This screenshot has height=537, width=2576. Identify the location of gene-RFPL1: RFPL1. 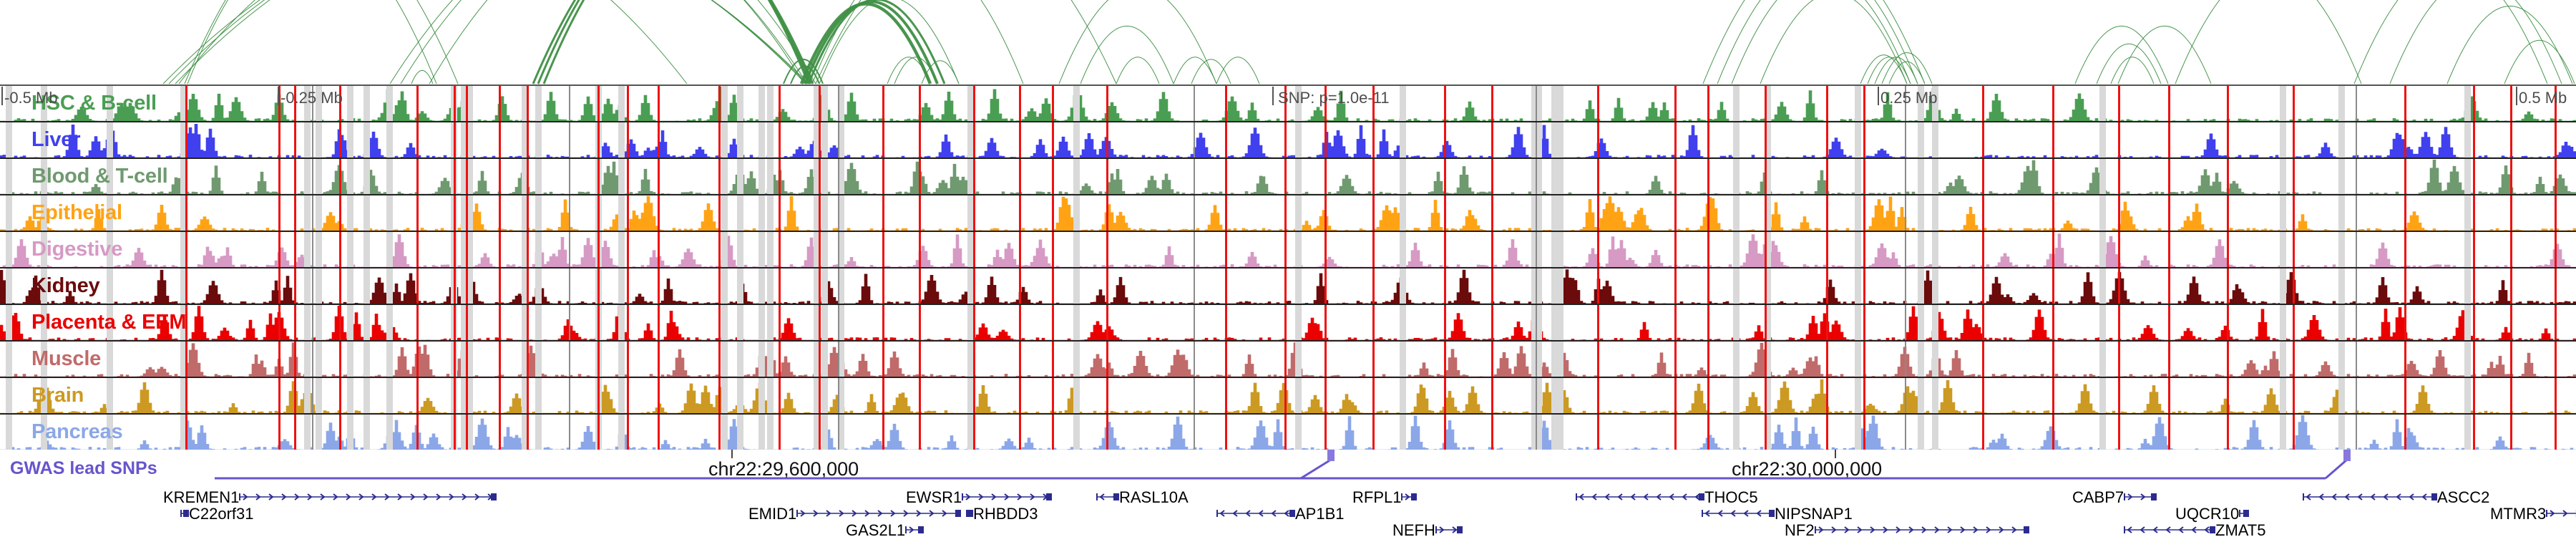
(1385, 497).